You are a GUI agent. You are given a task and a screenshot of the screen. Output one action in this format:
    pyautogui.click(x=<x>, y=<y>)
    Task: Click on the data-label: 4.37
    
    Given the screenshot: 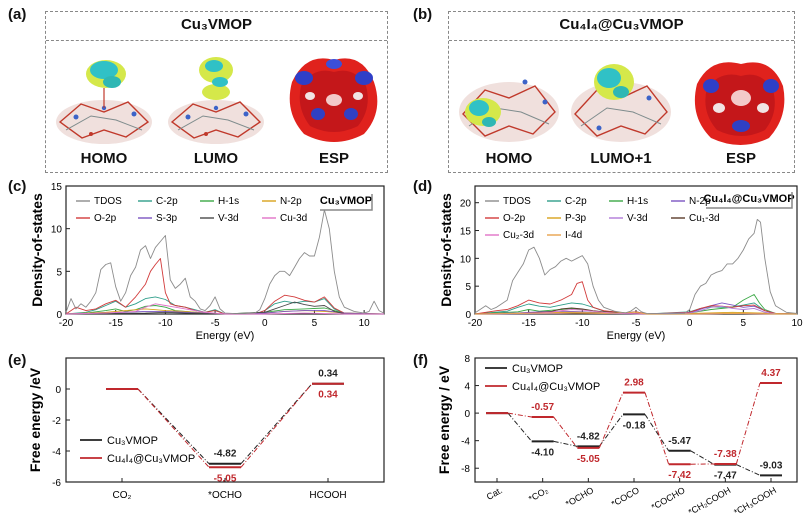 What is the action you would take?
    pyautogui.click(x=771, y=373)
    